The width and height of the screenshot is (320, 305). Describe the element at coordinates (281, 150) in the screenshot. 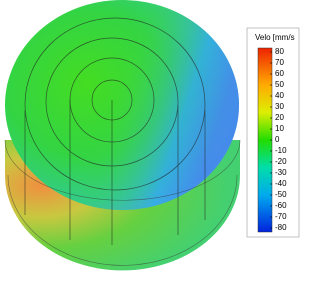

I see `tick-label: -10` at that location.